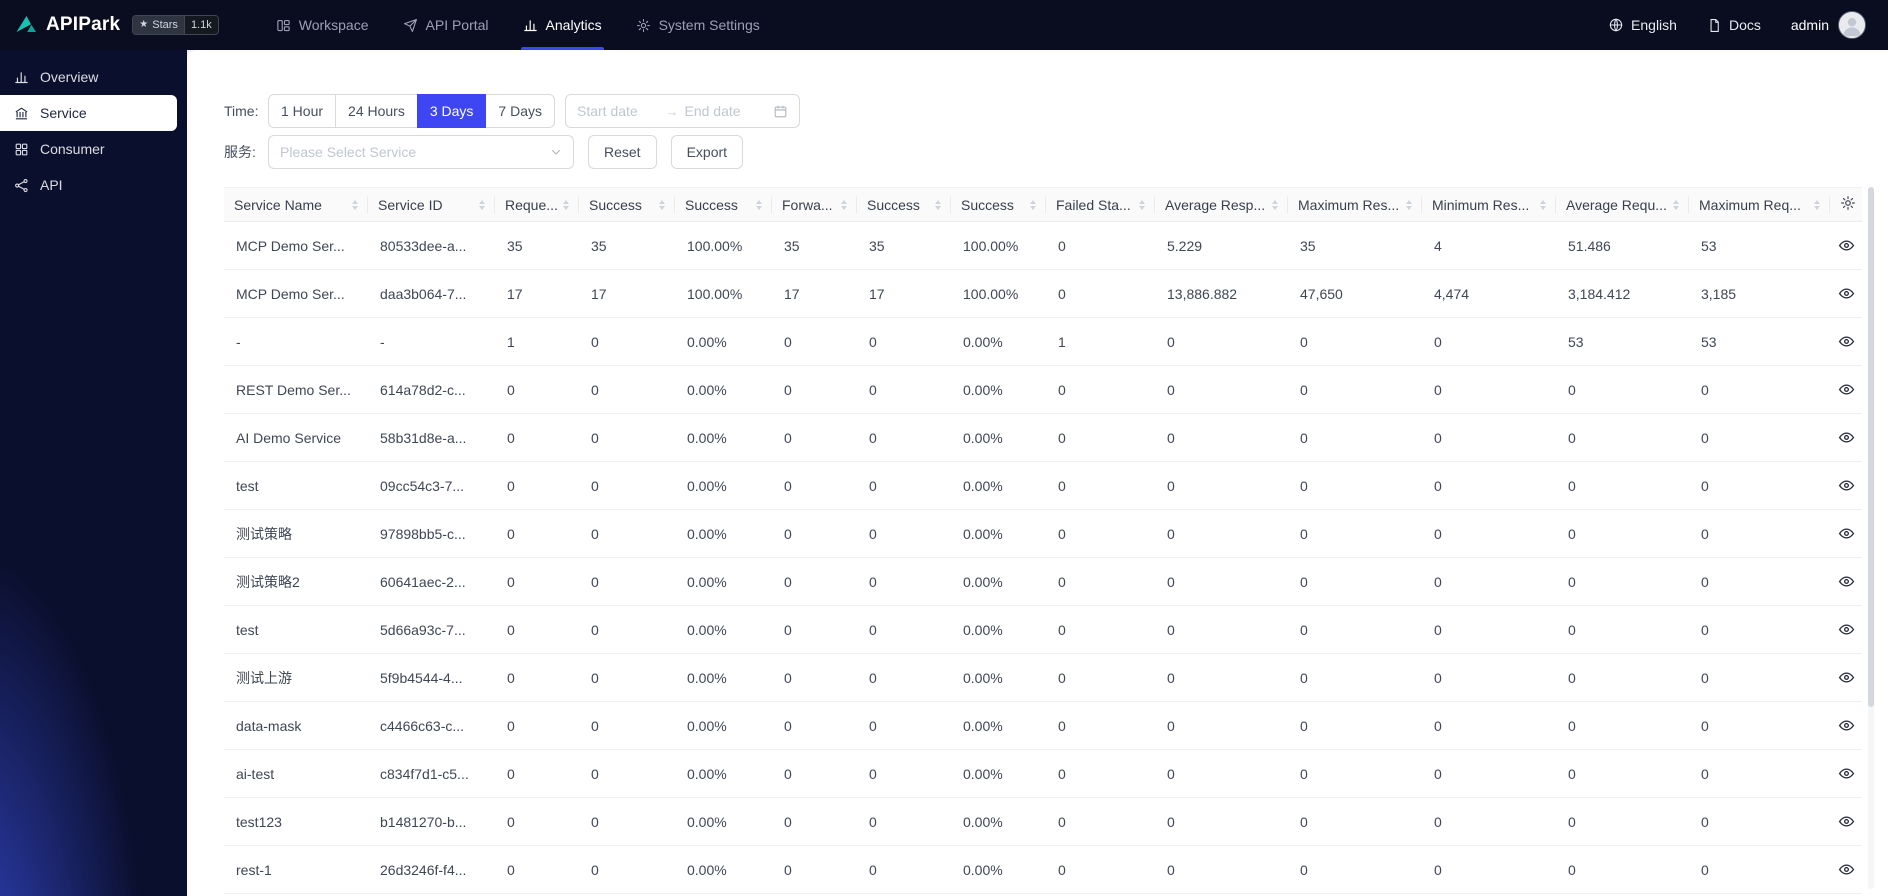 The width and height of the screenshot is (1888, 896). I want to click on language-selector: English, so click(1642, 25).